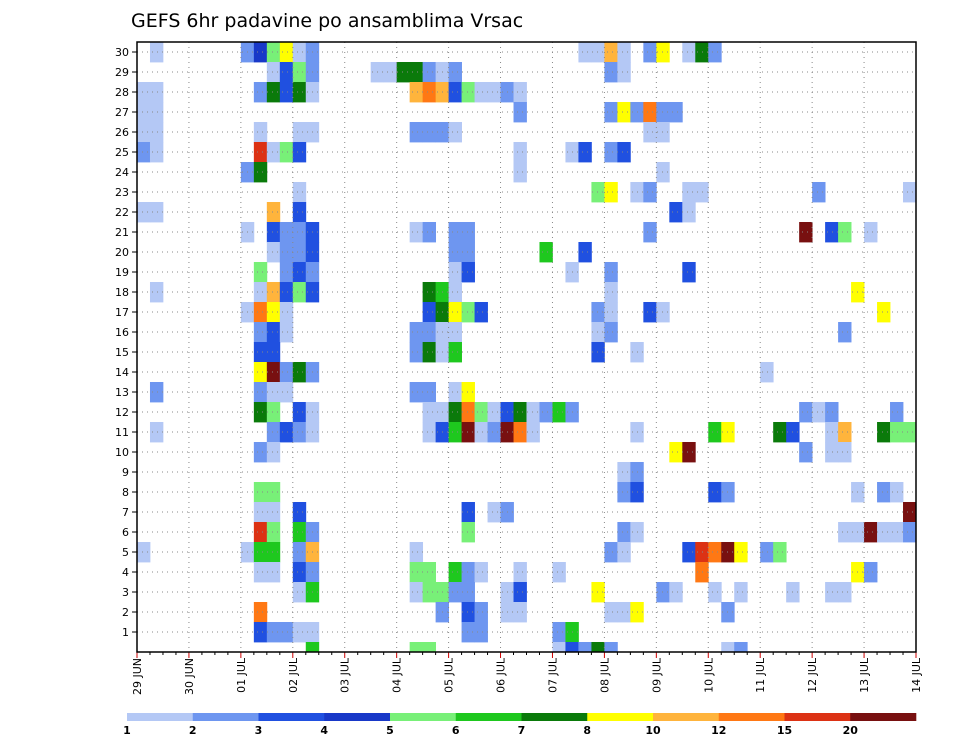 This screenshot has width=960, height=742. Describe the element at coordinates (587, 730) in the screenshot. I see `colorbar-label: 8` at that location.